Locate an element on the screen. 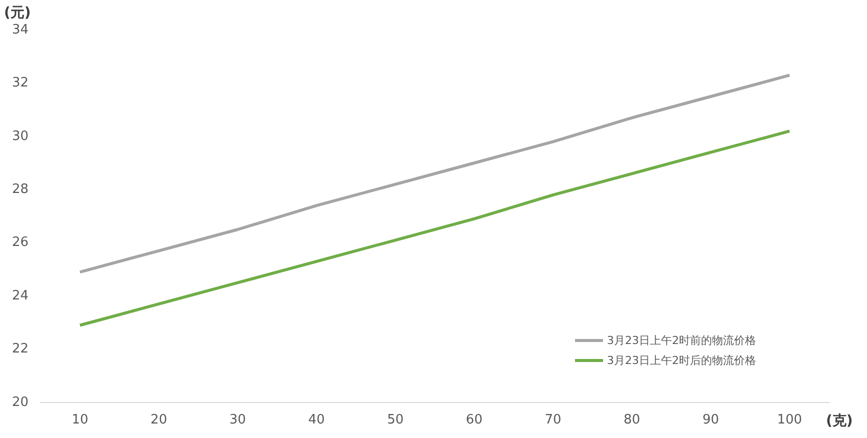  x-tick-label: 40 is located at coordinates (316, 420).